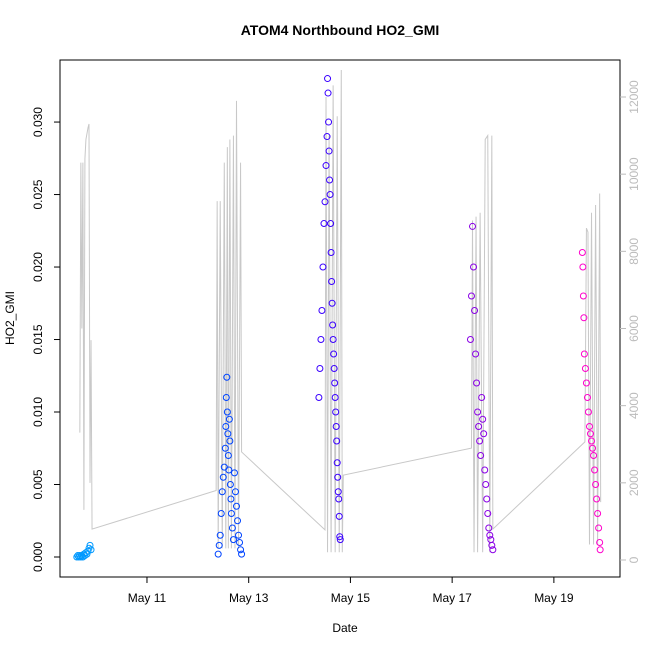  I want to click on y-tick-label: 0.005, so click(38, 484).